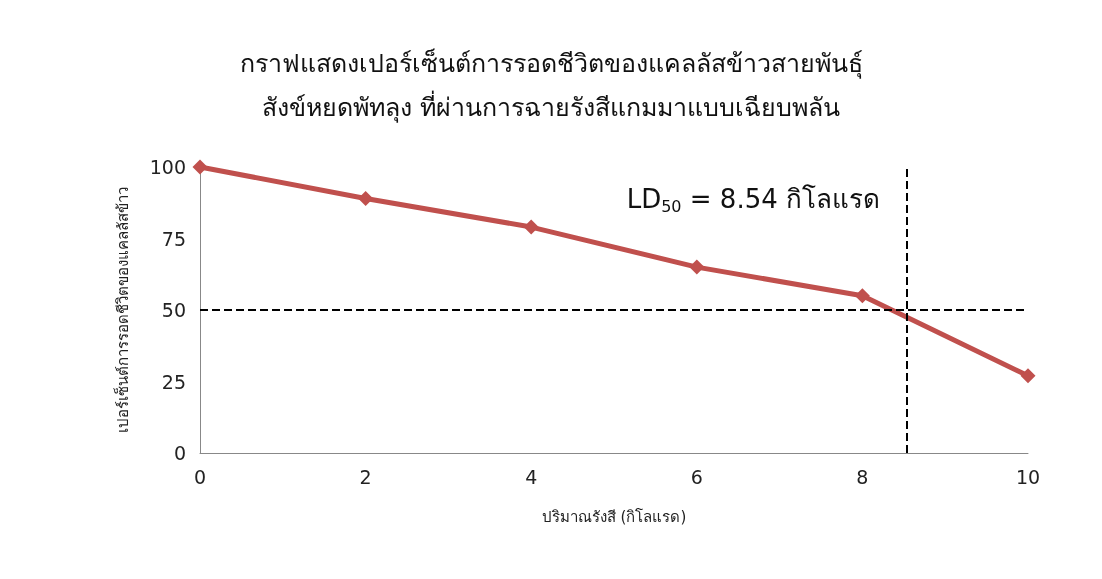  Describe the element at coordinates (551, 85) in the screenshot. I see `chart-title: กราฟแสดงเปอร์เซ็นต์การรอดชีวิตของแคลลัสข้าวสายพันธุ์ สังข์หยดพัทลุง ที่ผ่านการฉายรังสีแกมมาแบบเฉียบพลัน` at that location.